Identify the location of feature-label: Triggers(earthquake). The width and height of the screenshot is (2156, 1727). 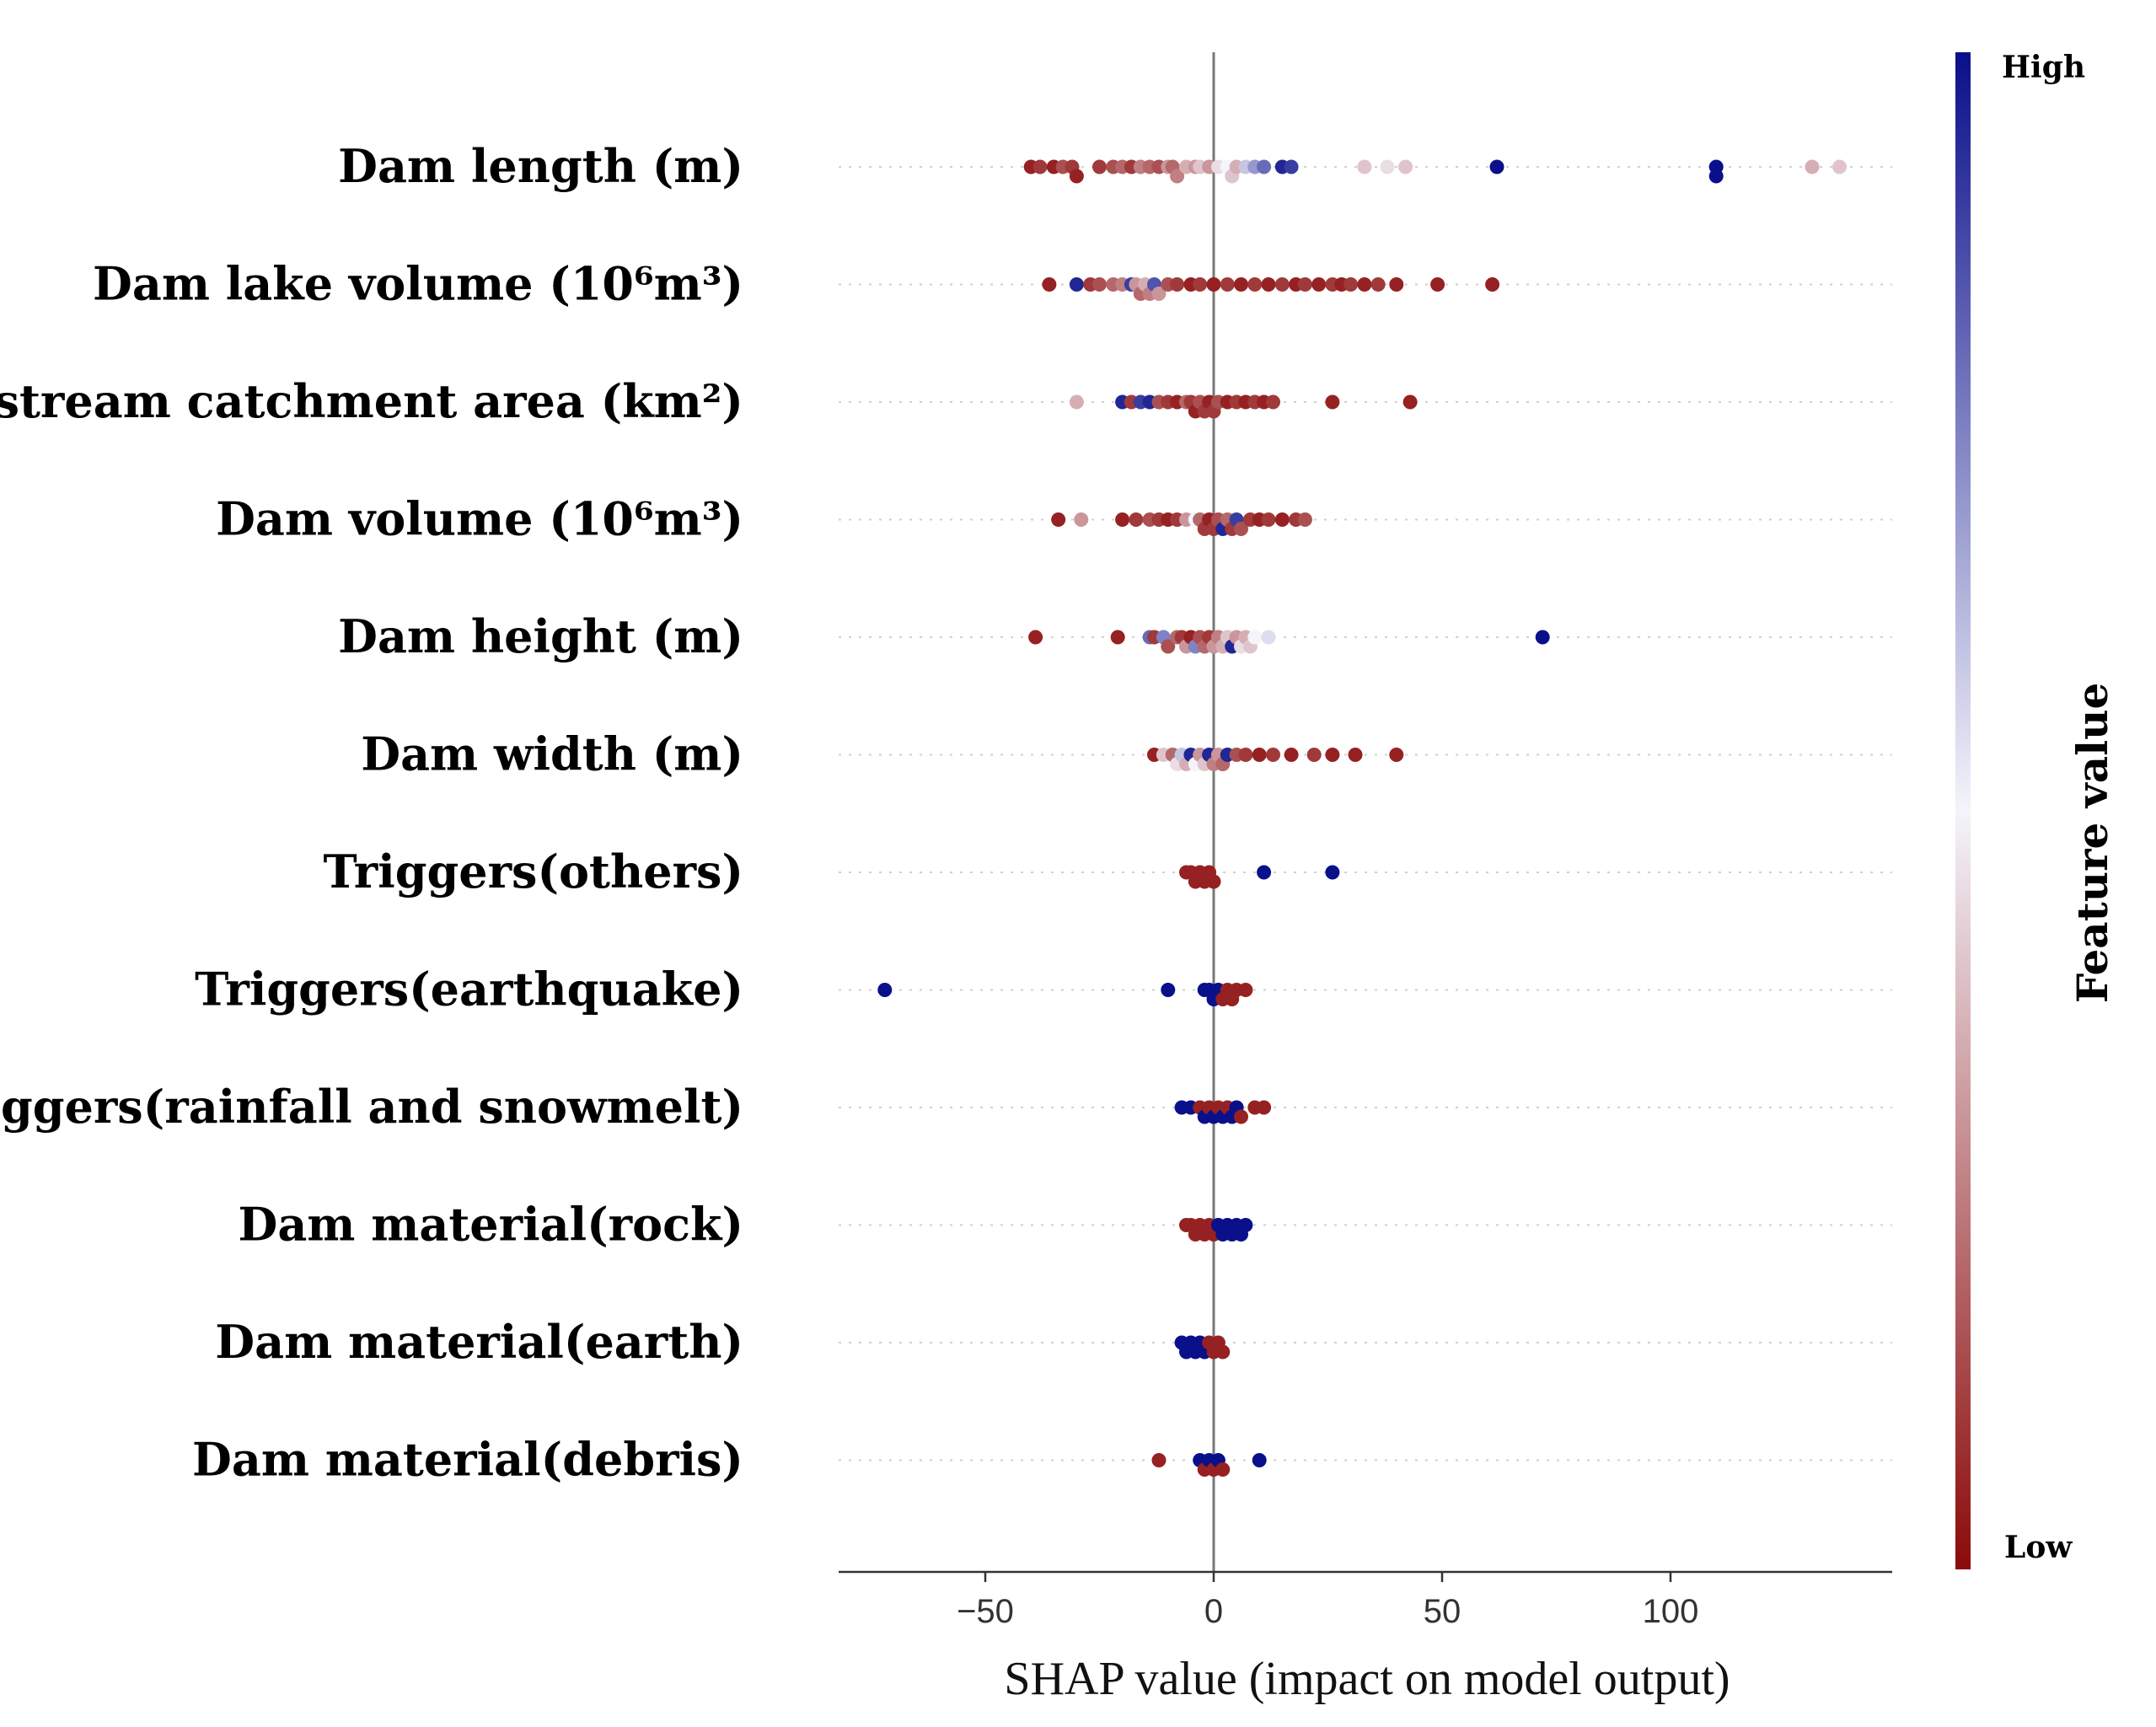
(469, 989).